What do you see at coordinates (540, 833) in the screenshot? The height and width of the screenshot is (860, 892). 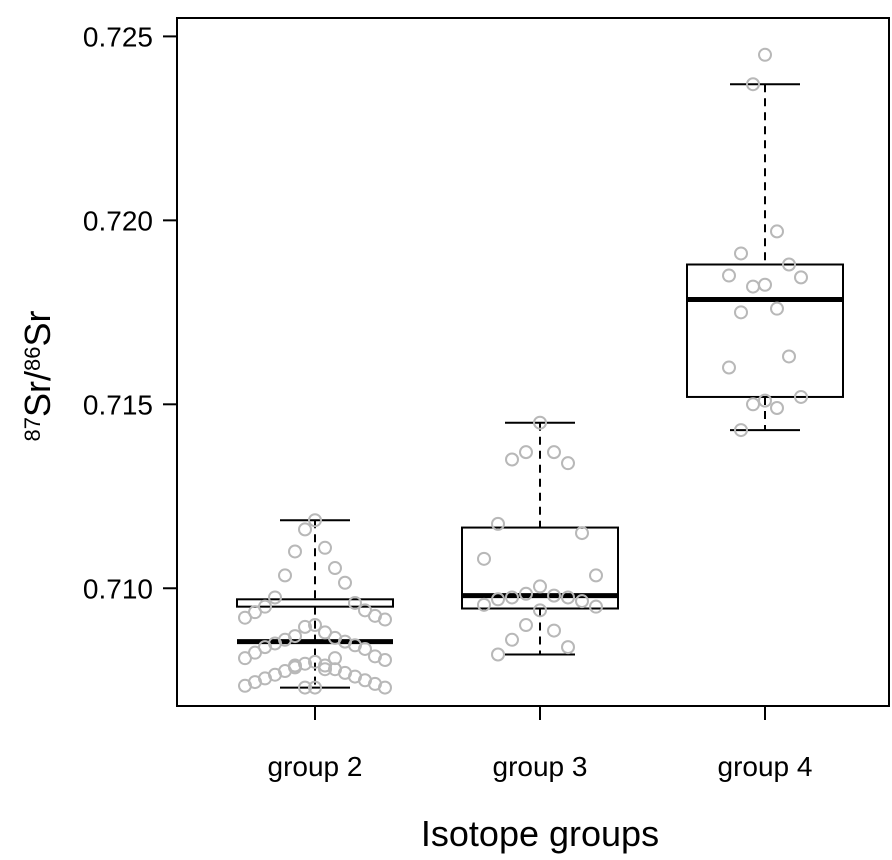 I see `x-axis-title: Isotope groups` at bounding box center [540, 833].